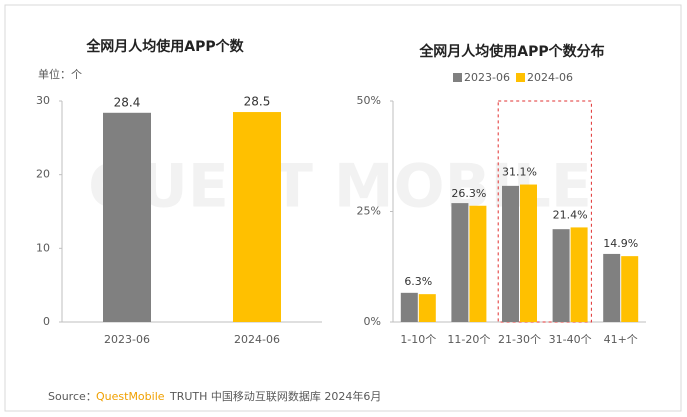  Describe the element at coordinates (519, 339) in the screenshot. I see `x-tick-label: 21-30个` at that location.